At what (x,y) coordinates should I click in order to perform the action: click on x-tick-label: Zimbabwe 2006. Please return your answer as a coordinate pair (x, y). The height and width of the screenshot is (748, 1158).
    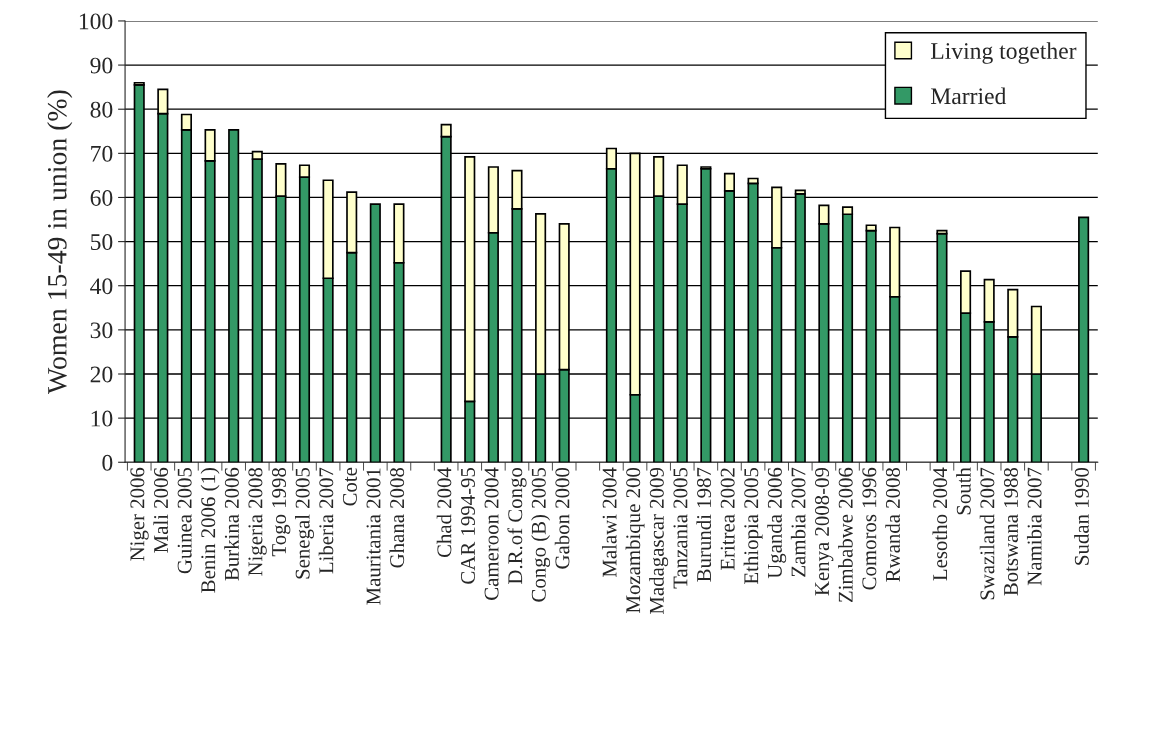
    Looking at the image, I should click on (845, 535).